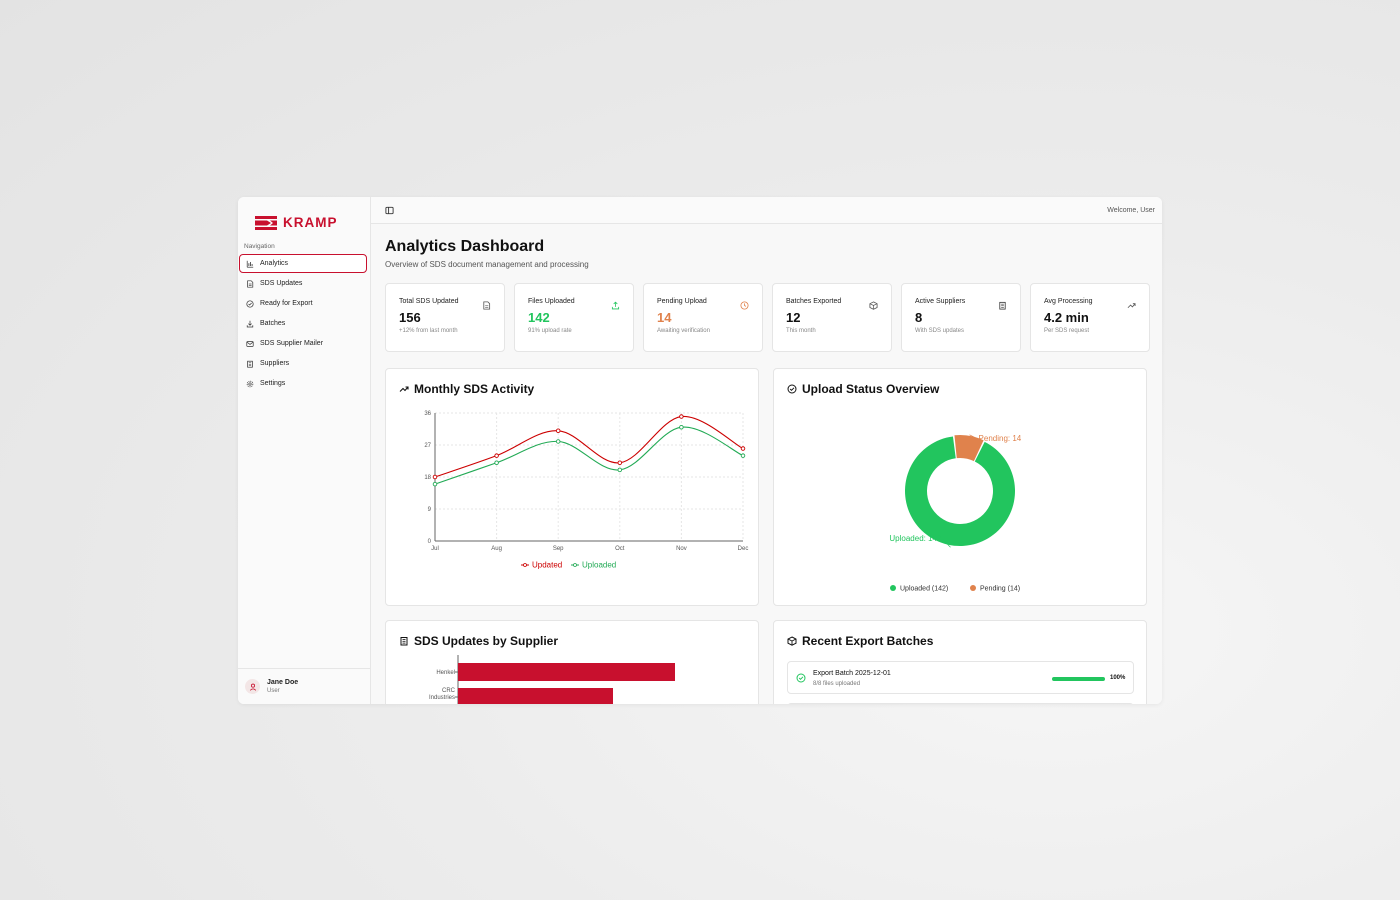  Describe the element at coordinates (449, 691) in the screenshot. I see `category-label: CRC` at that location.